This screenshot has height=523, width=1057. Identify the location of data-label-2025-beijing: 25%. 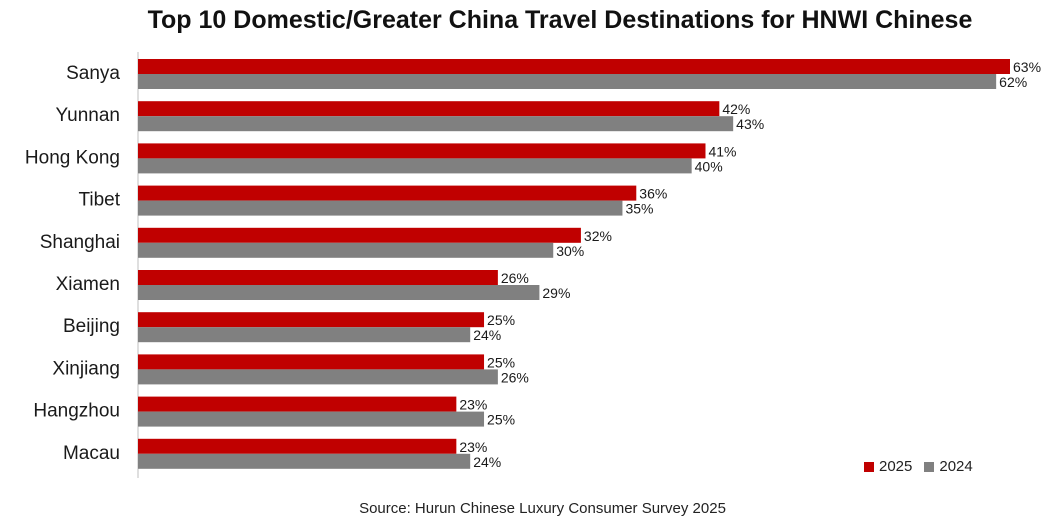
(501, 320).